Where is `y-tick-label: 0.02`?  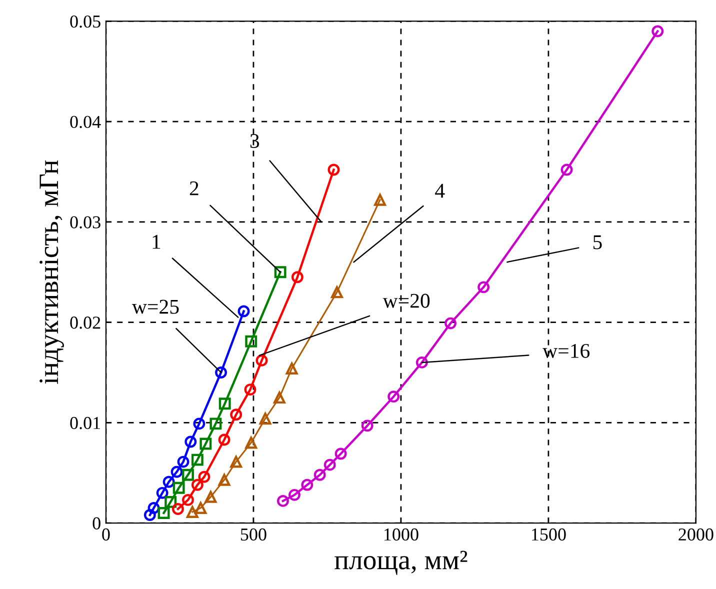 y-tick-label: 0.02 is located at coordinates (85, 322).